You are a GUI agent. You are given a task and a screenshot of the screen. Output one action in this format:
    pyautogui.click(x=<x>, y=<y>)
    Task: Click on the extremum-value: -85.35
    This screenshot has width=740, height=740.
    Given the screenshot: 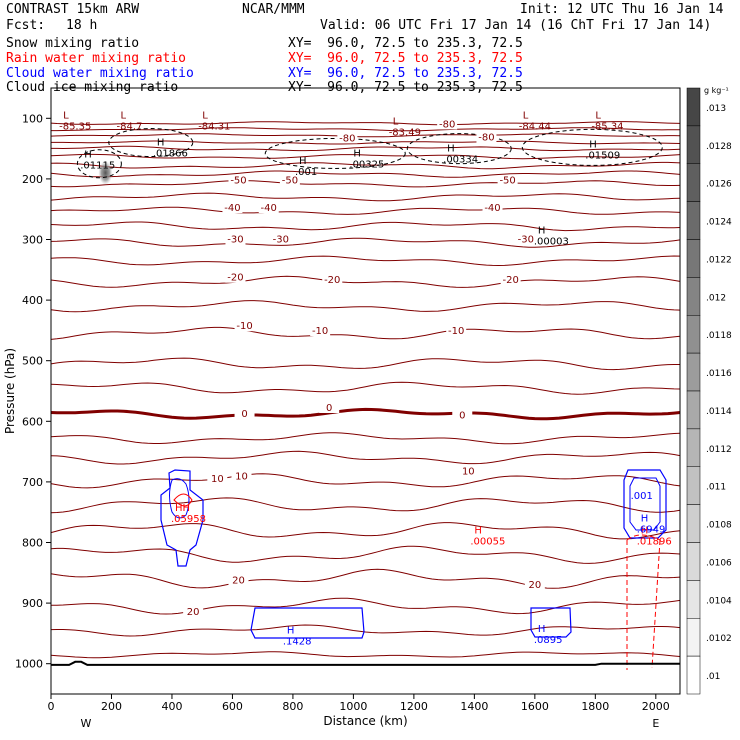 What is the action you would take?
    pyautogui.click(x=75, y=126)
    